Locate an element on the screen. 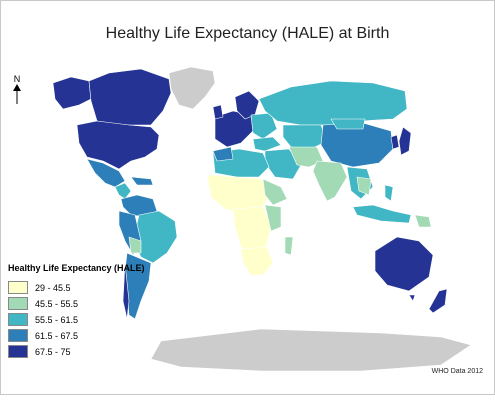 This screenshot has width=495, height=400. north-arrow-icon is located at coordinates (17, 94).